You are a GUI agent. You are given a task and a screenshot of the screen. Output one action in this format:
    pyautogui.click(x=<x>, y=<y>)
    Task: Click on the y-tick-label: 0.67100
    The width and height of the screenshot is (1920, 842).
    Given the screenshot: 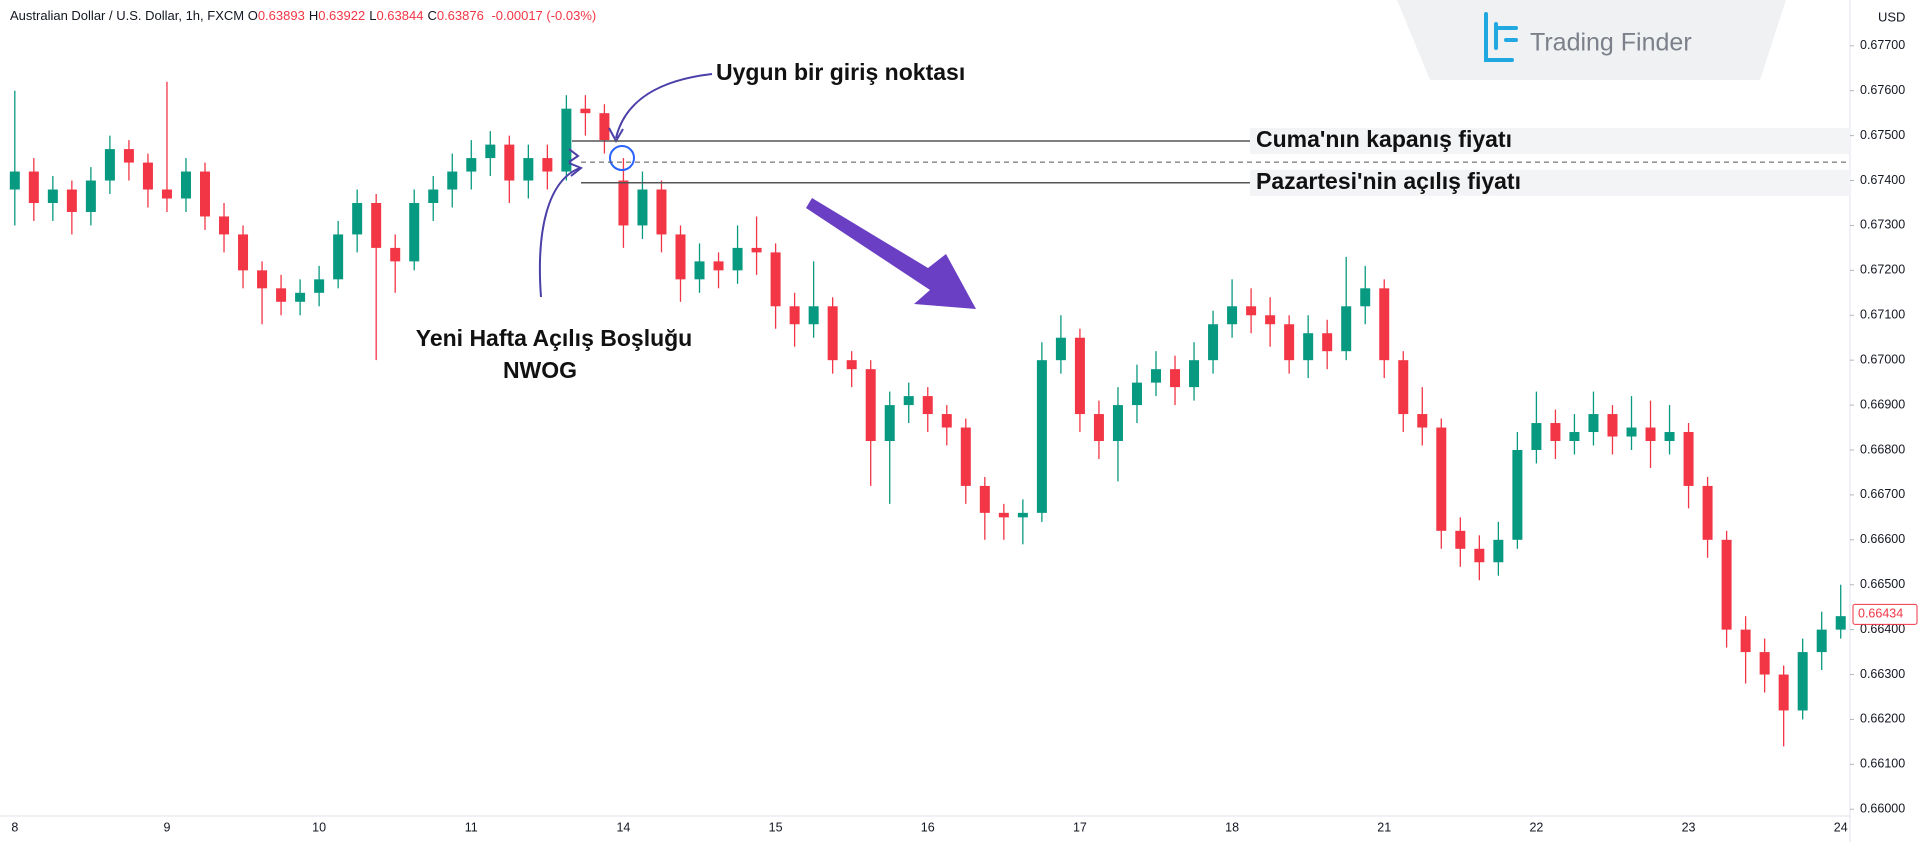 What is the action you would take?
    pyautogui.click(x=1882, y=315)
    